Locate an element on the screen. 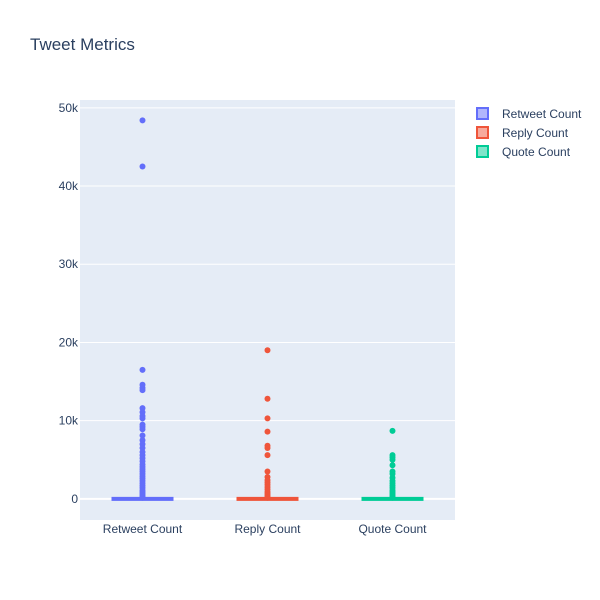 This screenshot has height=600, width=600. y-tick-label: 0 is located at coordinates (74, 499).